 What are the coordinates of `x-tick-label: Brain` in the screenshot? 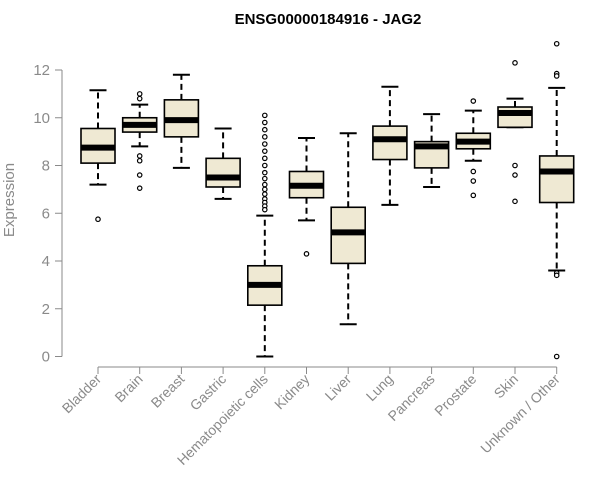 It's located at (128, 388).